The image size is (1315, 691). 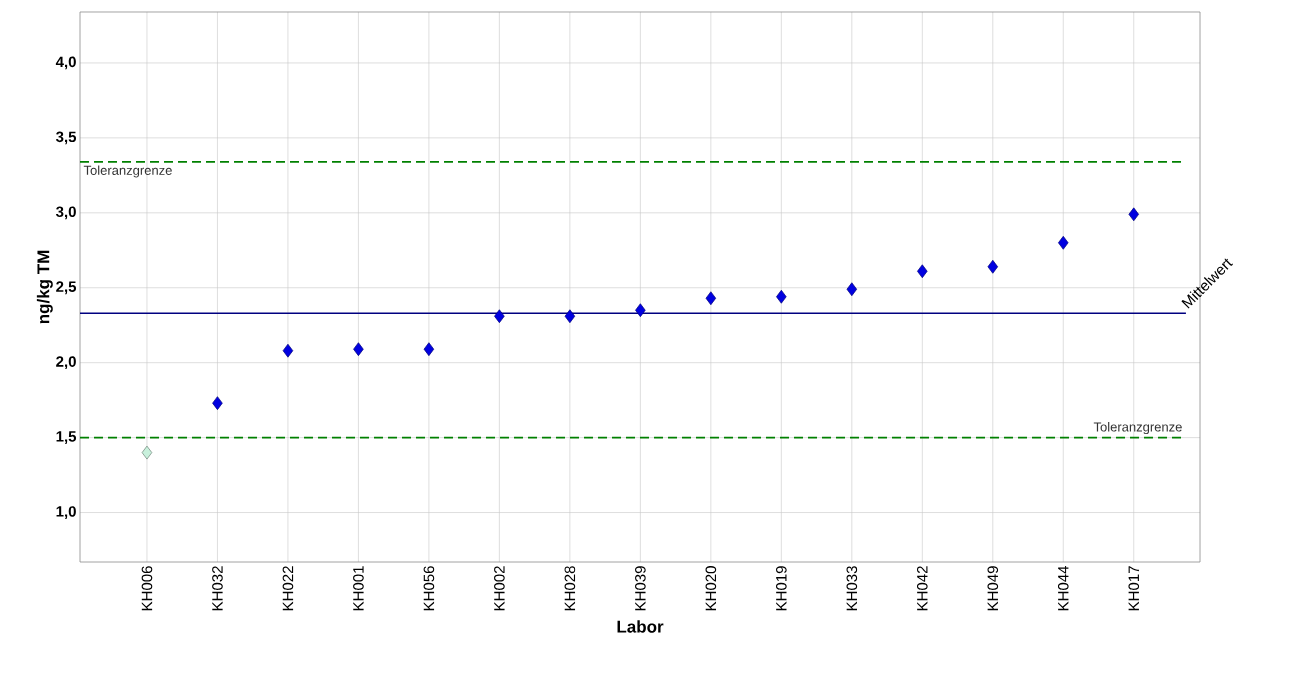 What do you see at coordinates (711, 588) in the screenshot?
I see `x-tick-label: KH020` at bounding box center [711, 588].